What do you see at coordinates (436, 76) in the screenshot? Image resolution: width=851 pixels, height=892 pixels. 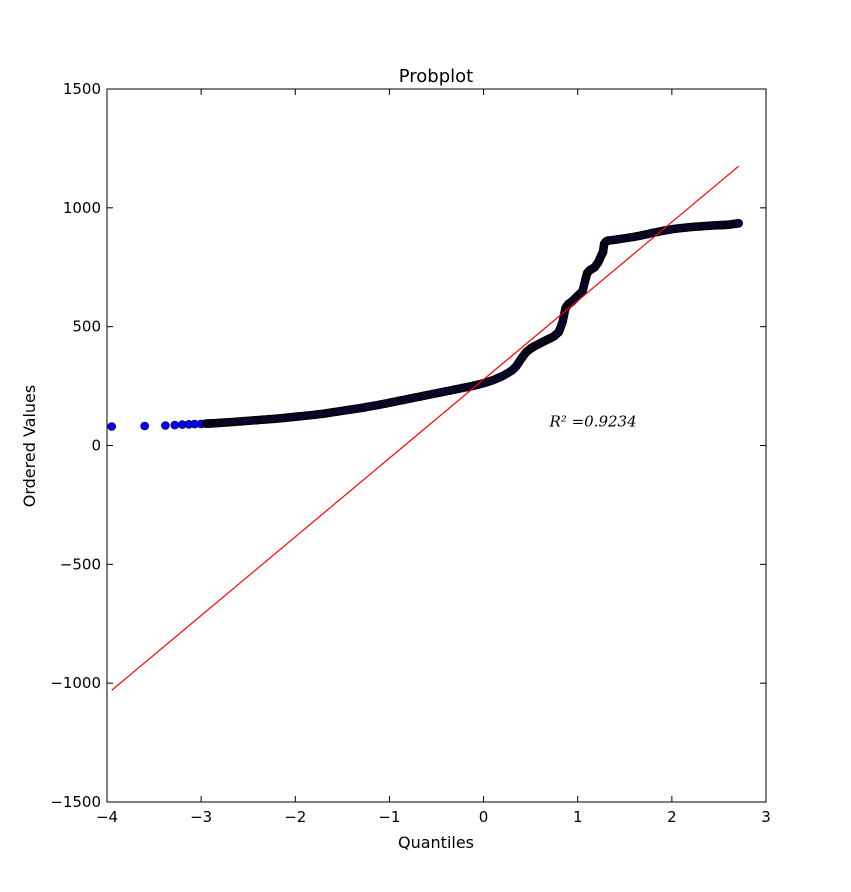 I see `chart-title: Probplot` at bounding box center [436, 76].